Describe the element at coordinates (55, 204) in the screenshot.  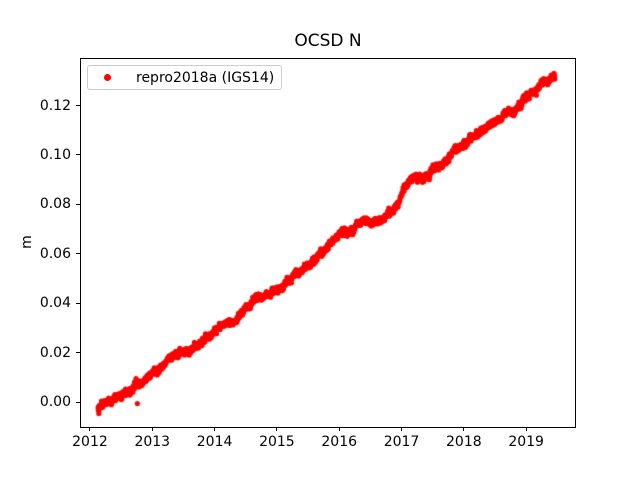
I see `y-tick-label: 0.08` at that location.